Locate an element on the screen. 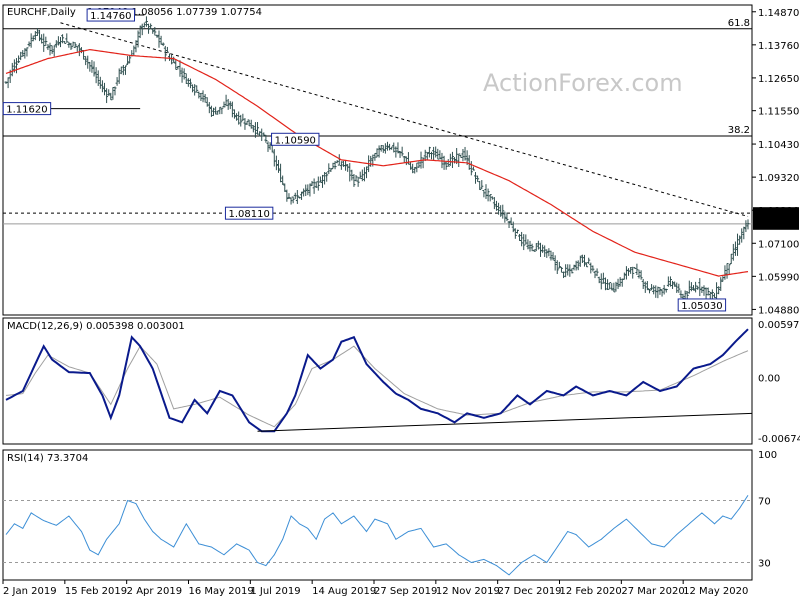 The image size is (800, 600). date-axis-label: 27 Sep 2019 is located at coordinates (405, 591).